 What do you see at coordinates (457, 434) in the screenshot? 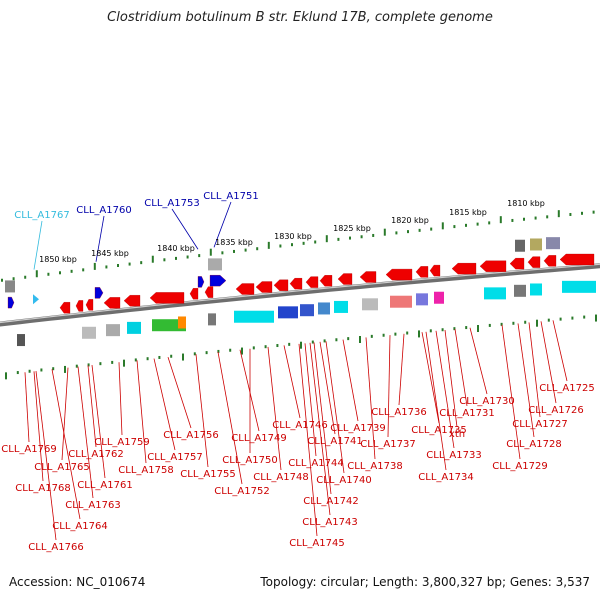
I see `reverse-gene-label: xth` at bounding box center [457, 434].